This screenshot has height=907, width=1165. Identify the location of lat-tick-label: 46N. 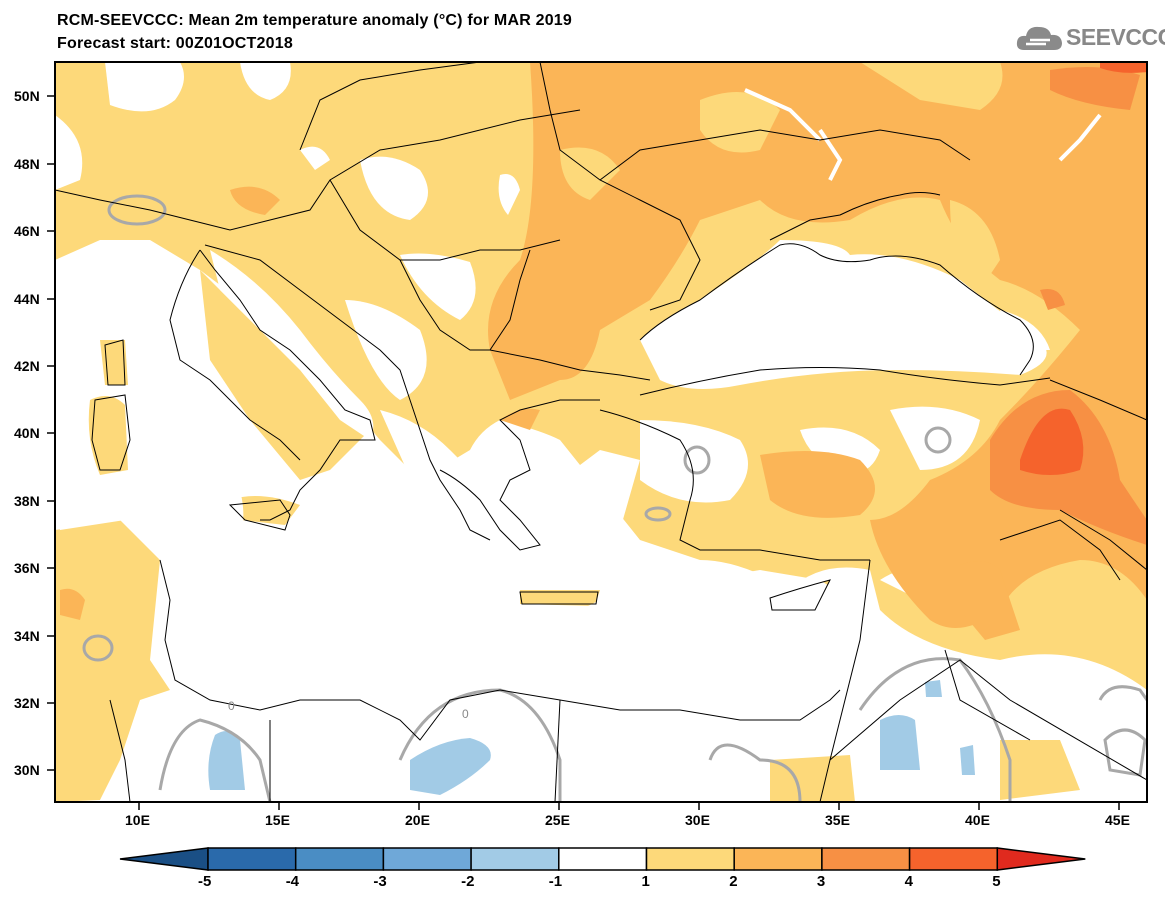
(27, 231).